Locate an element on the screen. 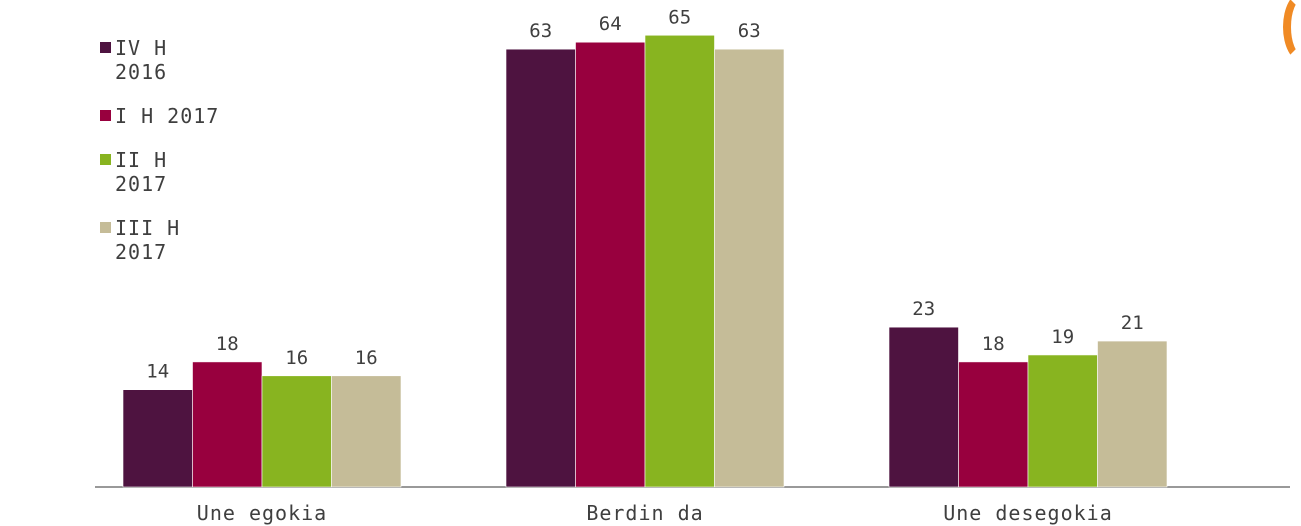  data-label: 64 is located at coordinates (610, 24).